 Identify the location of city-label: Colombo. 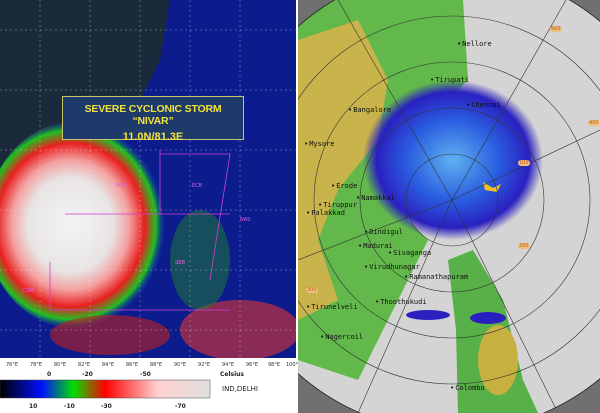
(467, 388).